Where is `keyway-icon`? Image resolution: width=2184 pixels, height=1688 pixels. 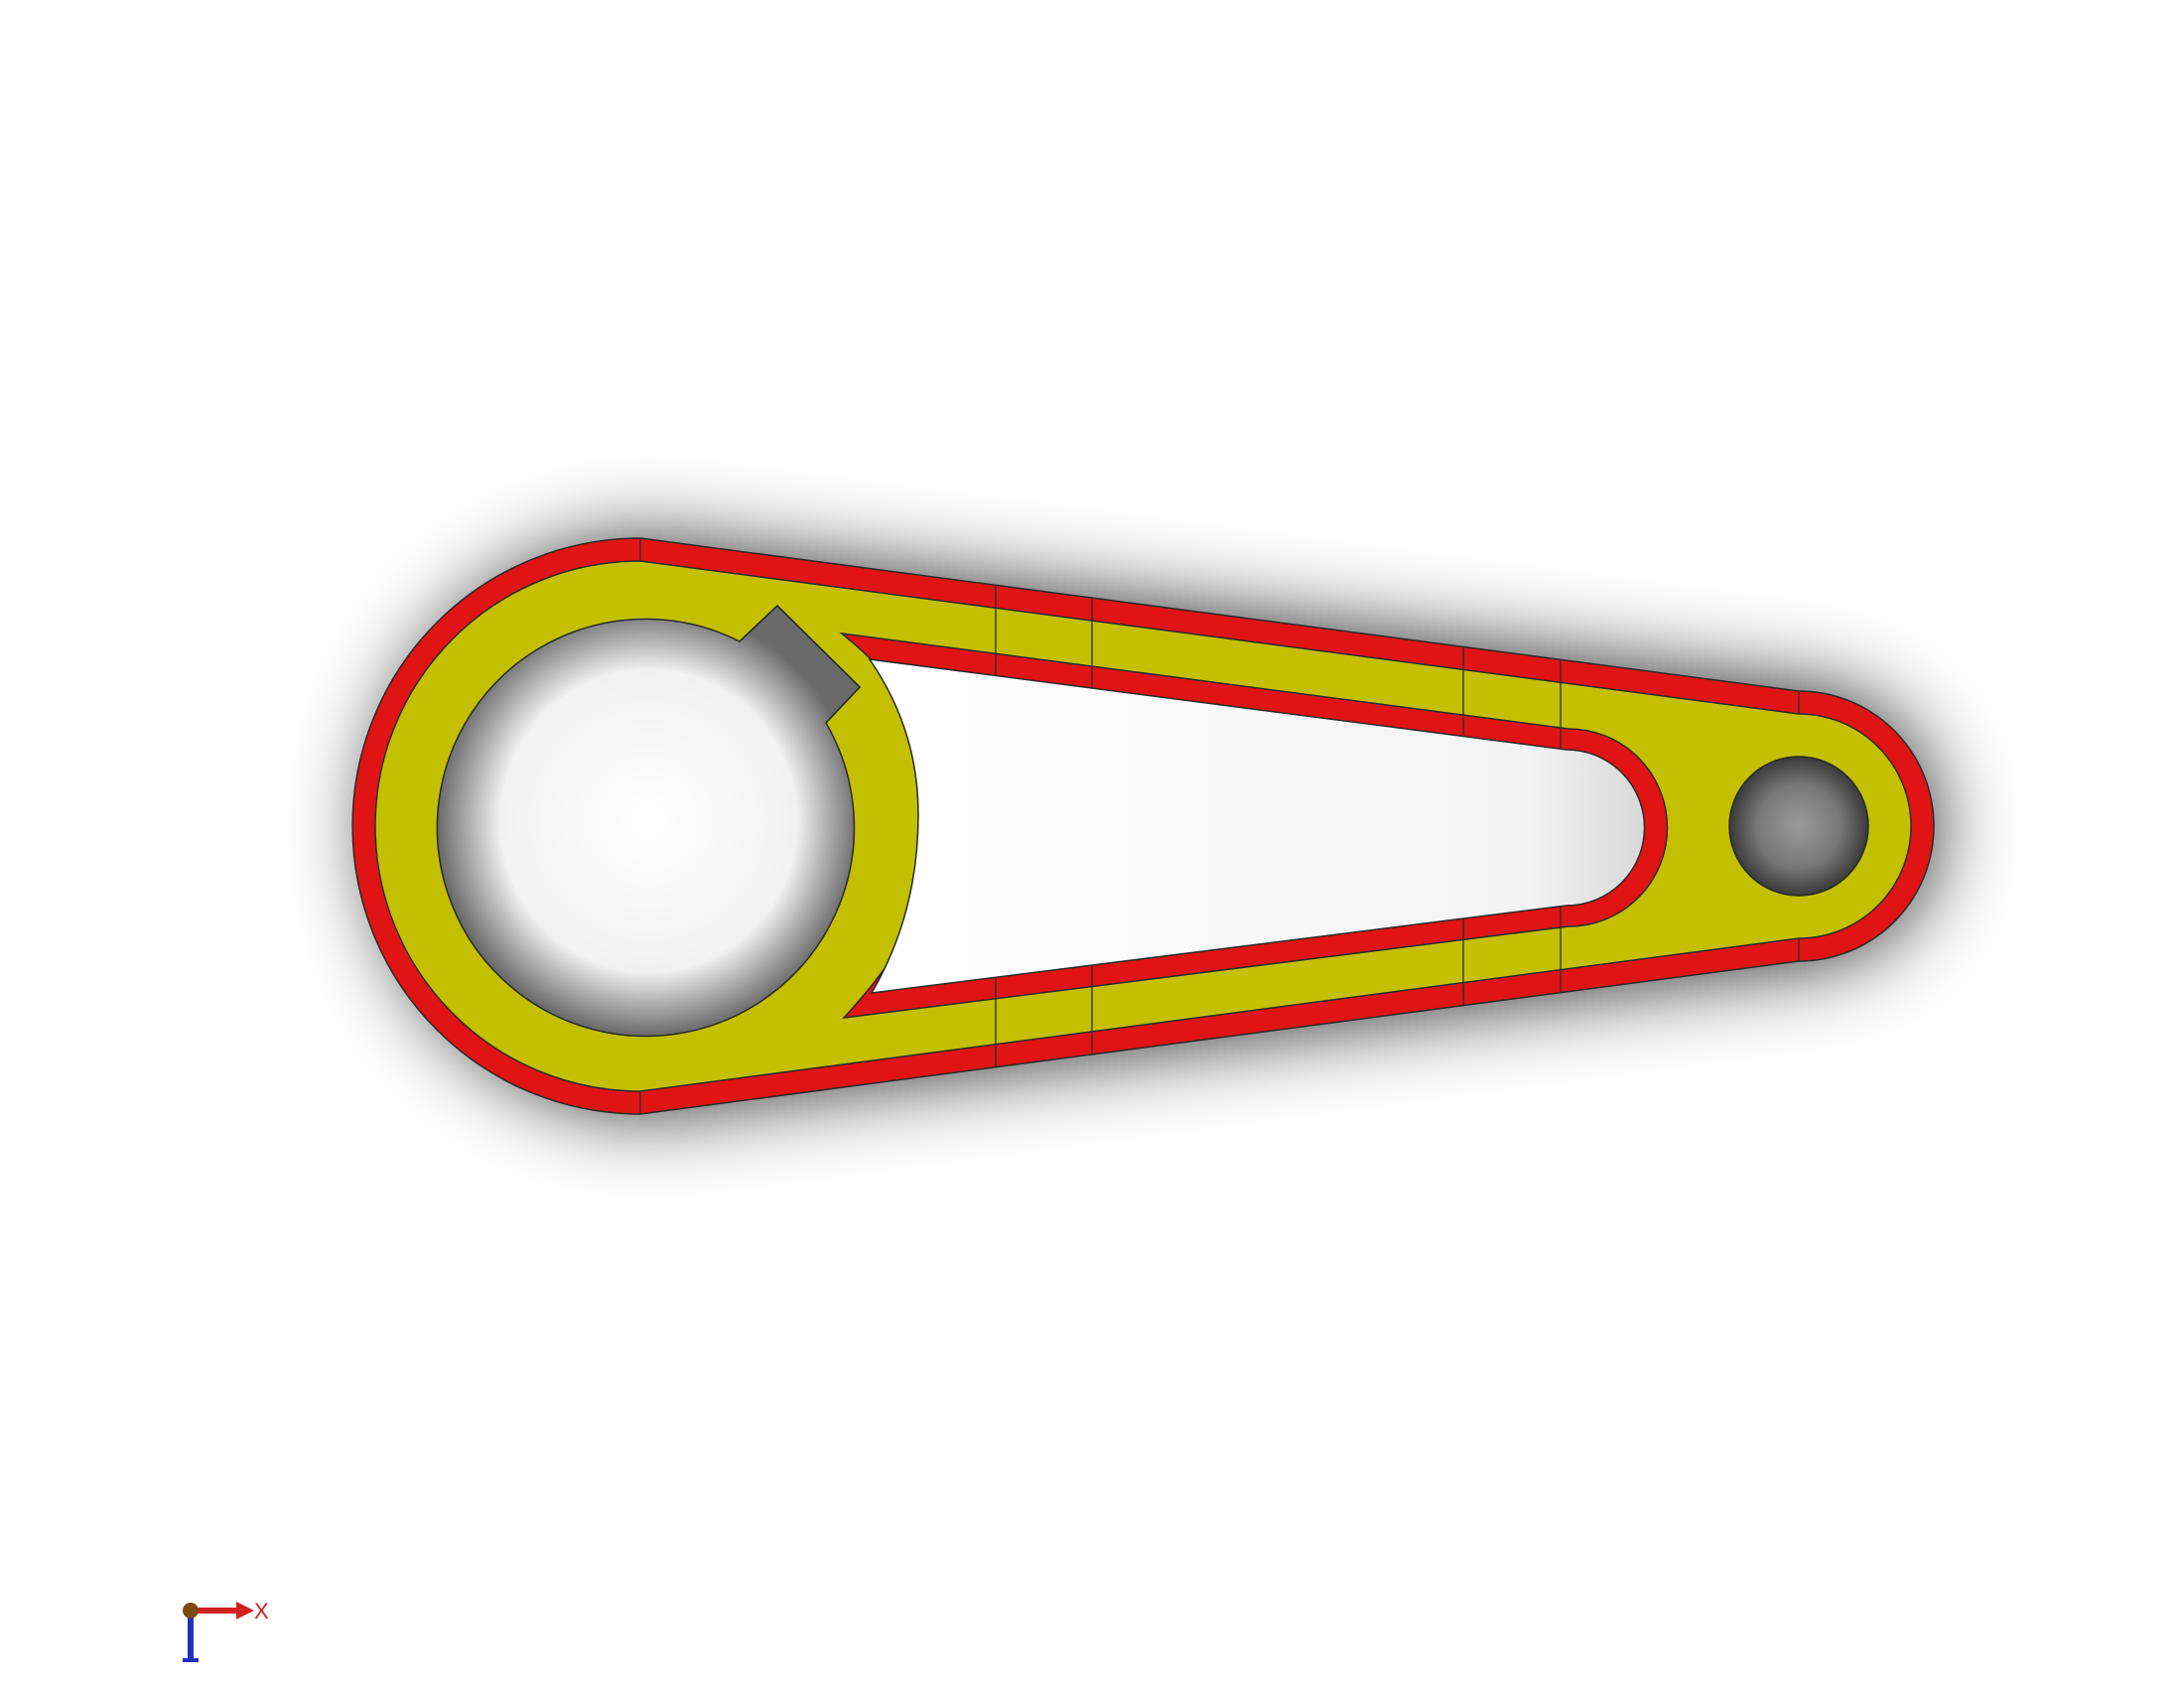
keyway-icon is located at coordinates (800, 664).